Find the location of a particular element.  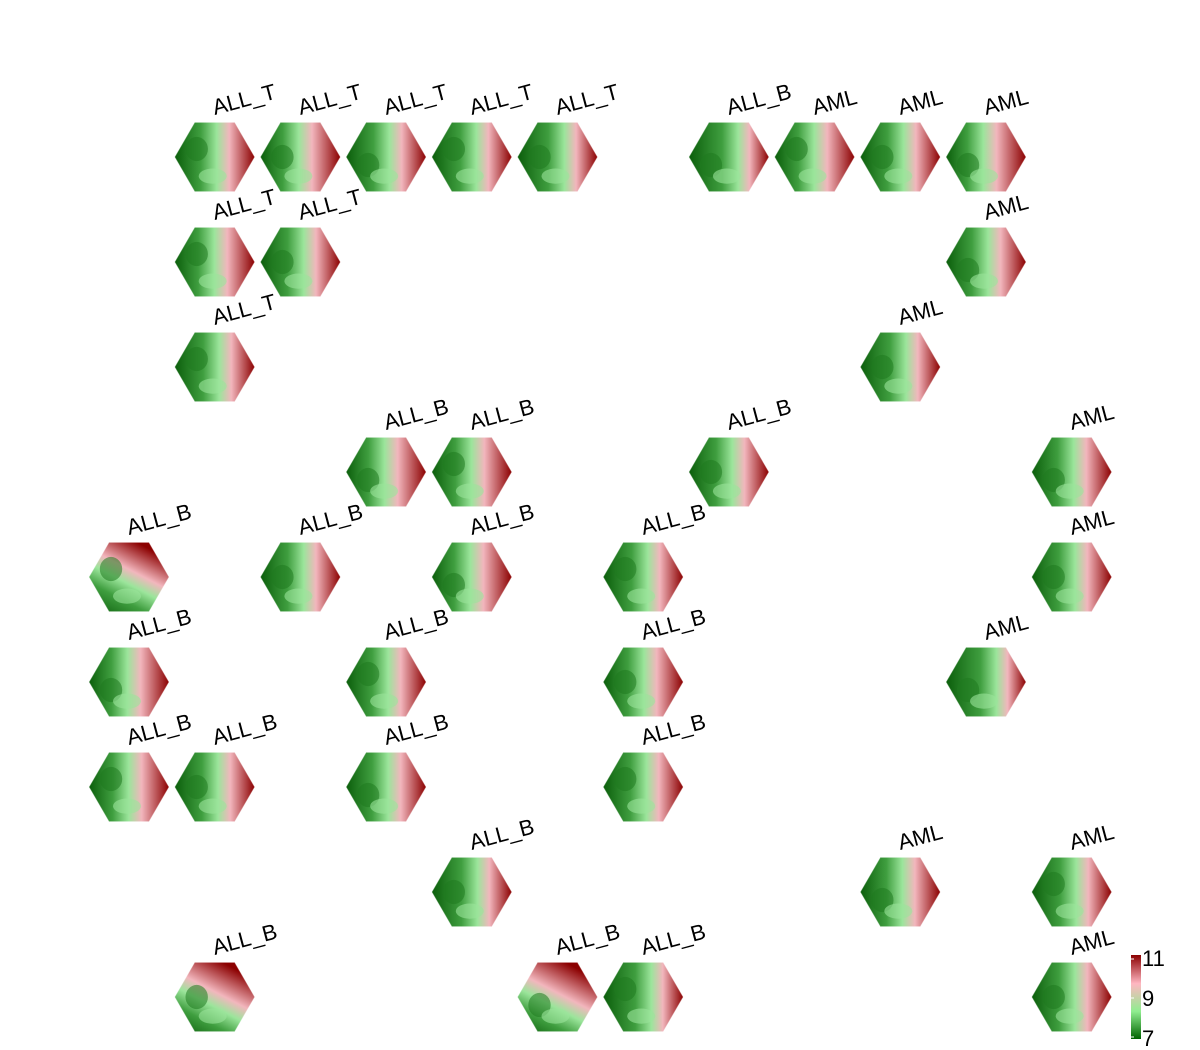

colorbar-legend: 11 9 7 is located at coordinates (1148, 998).